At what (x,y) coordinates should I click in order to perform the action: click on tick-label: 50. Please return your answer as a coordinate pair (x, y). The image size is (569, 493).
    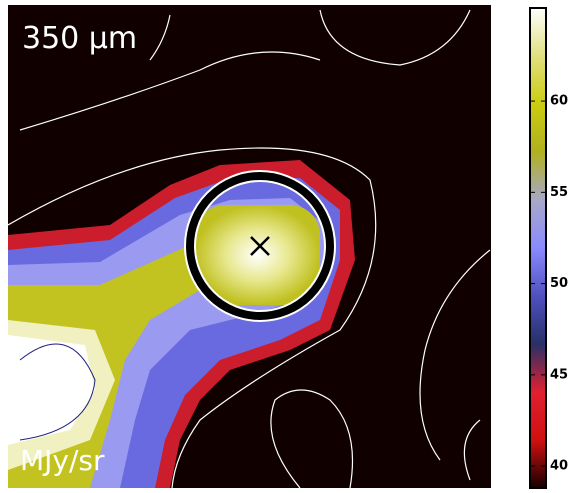
    Looking at the image, I should click on (559, 283).